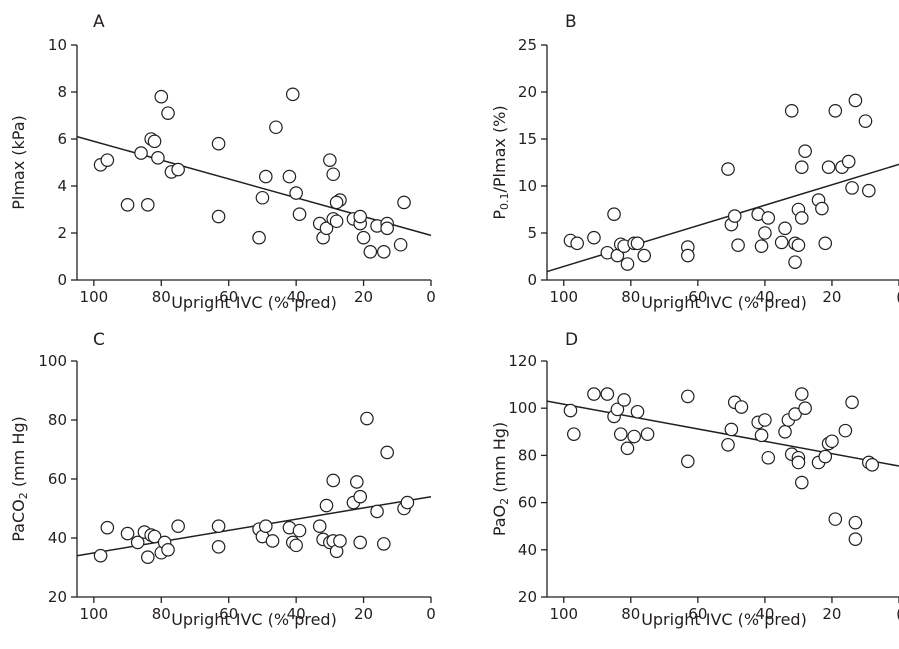  Describe the element at coordinates (532, 280) in the screenshot. I see `panel-b-y-tick-label: 0` at that location.